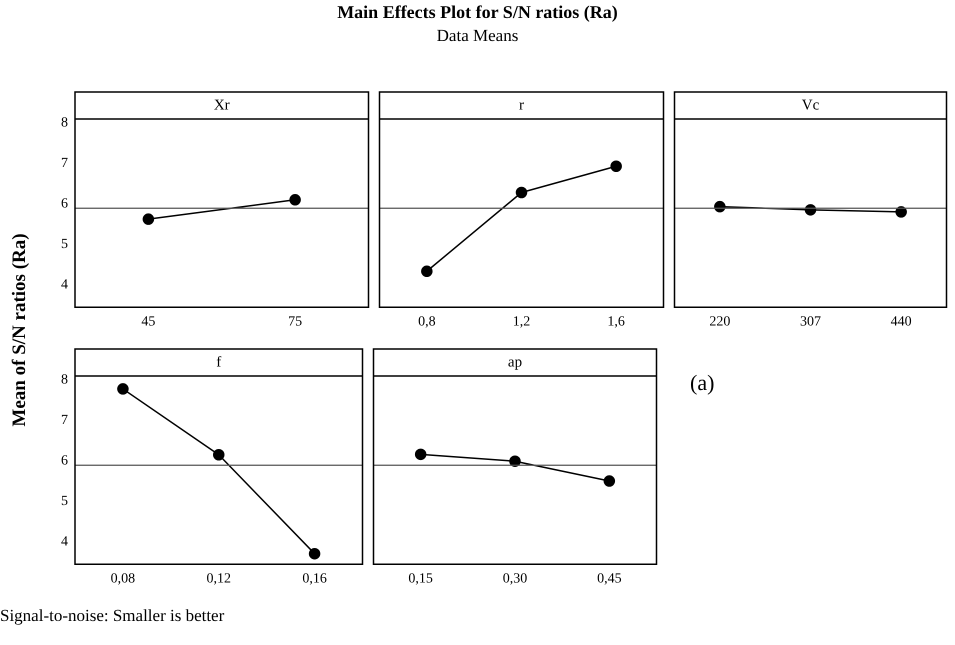 Image resolution: width=955 pixels, height=645 pixels. I want to click on chart-title: Vc, so click(811, 105).